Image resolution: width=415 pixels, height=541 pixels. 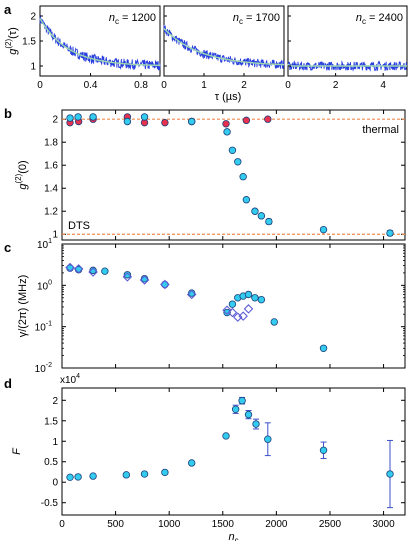 What do you see at coordinates (11, 41) in the screenshot?
I see `panel-a-ylabel: g(2)(τ)` at bounding box center [11, 41].